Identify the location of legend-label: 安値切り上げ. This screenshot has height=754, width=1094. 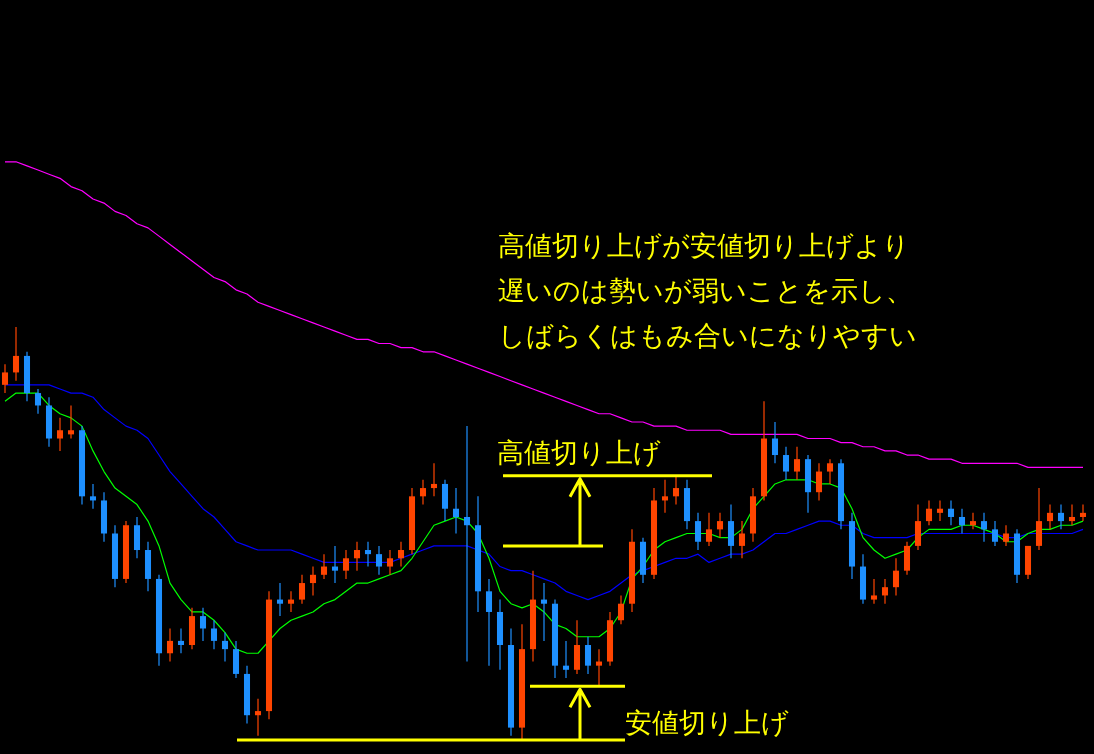
(707, 723).